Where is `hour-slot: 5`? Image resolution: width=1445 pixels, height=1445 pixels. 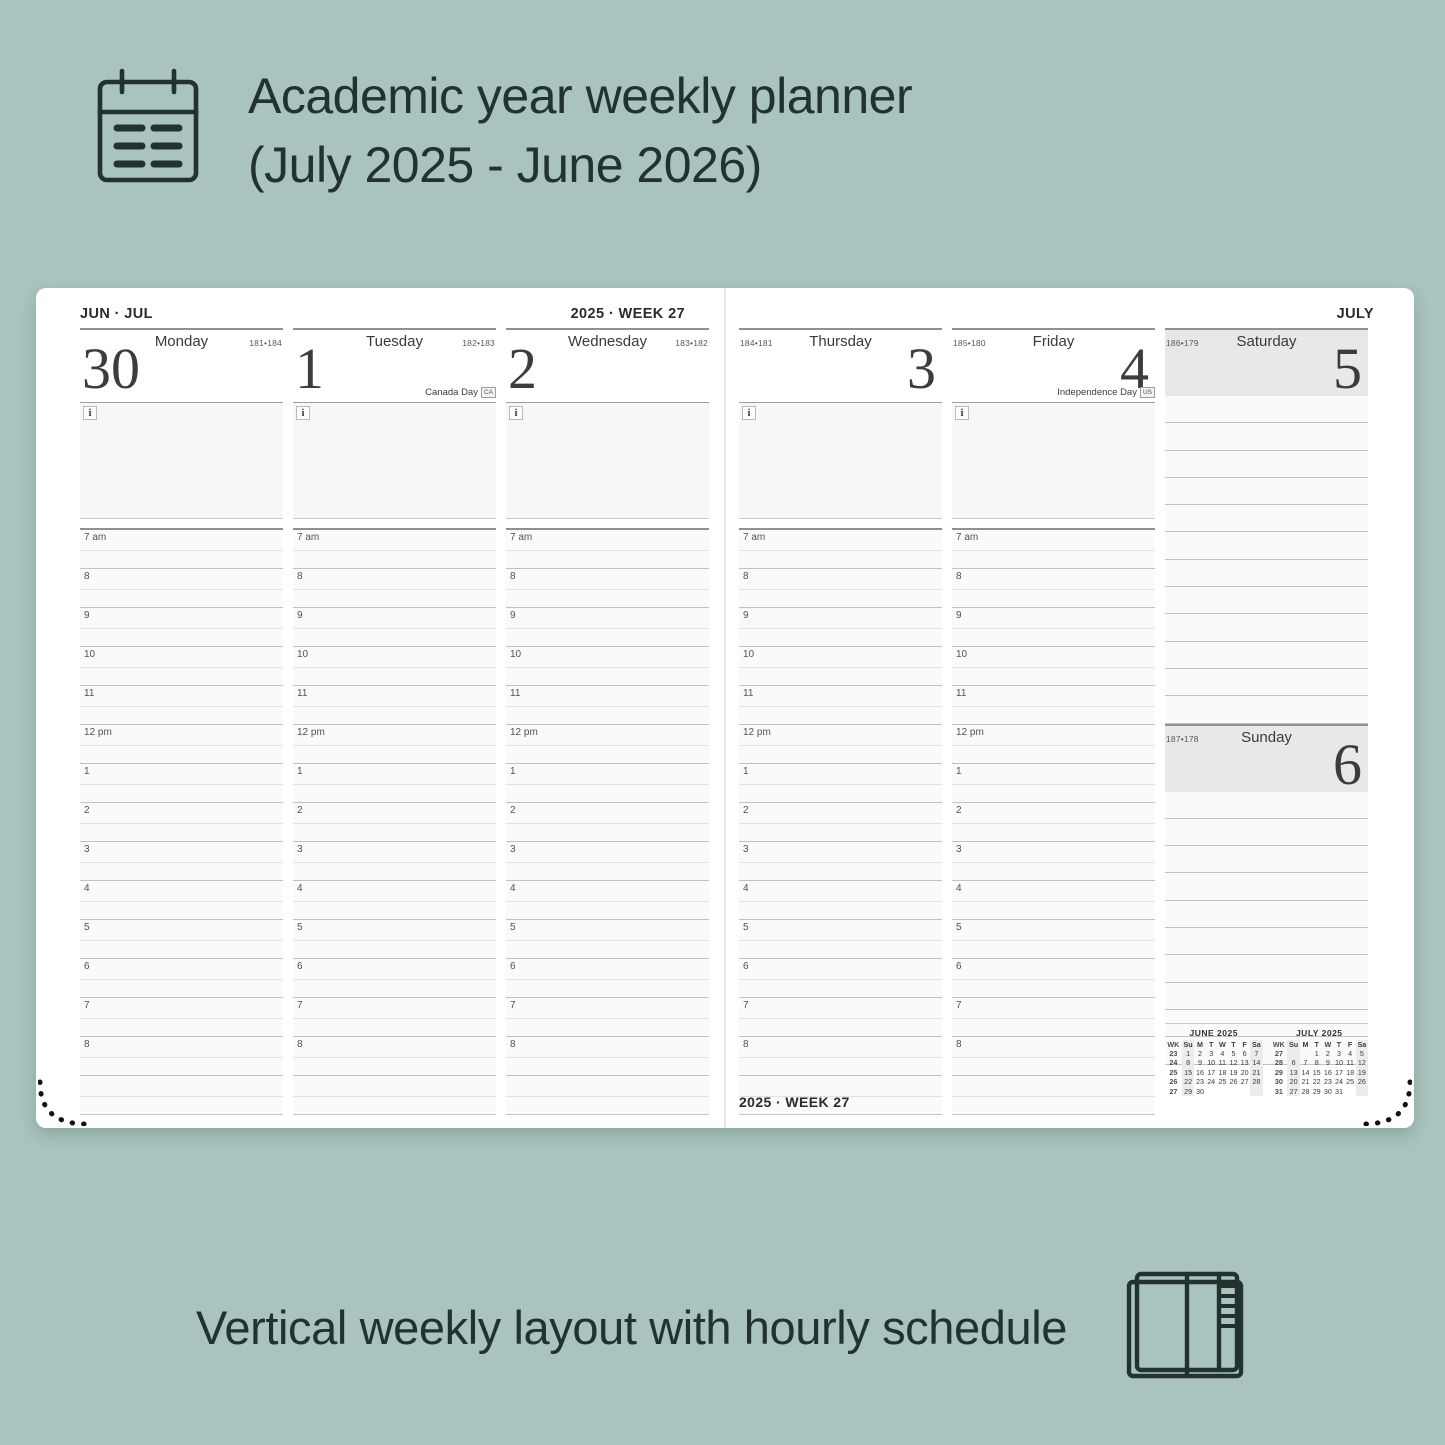
hour-slot: 5 is located at coordinates (607, 939).